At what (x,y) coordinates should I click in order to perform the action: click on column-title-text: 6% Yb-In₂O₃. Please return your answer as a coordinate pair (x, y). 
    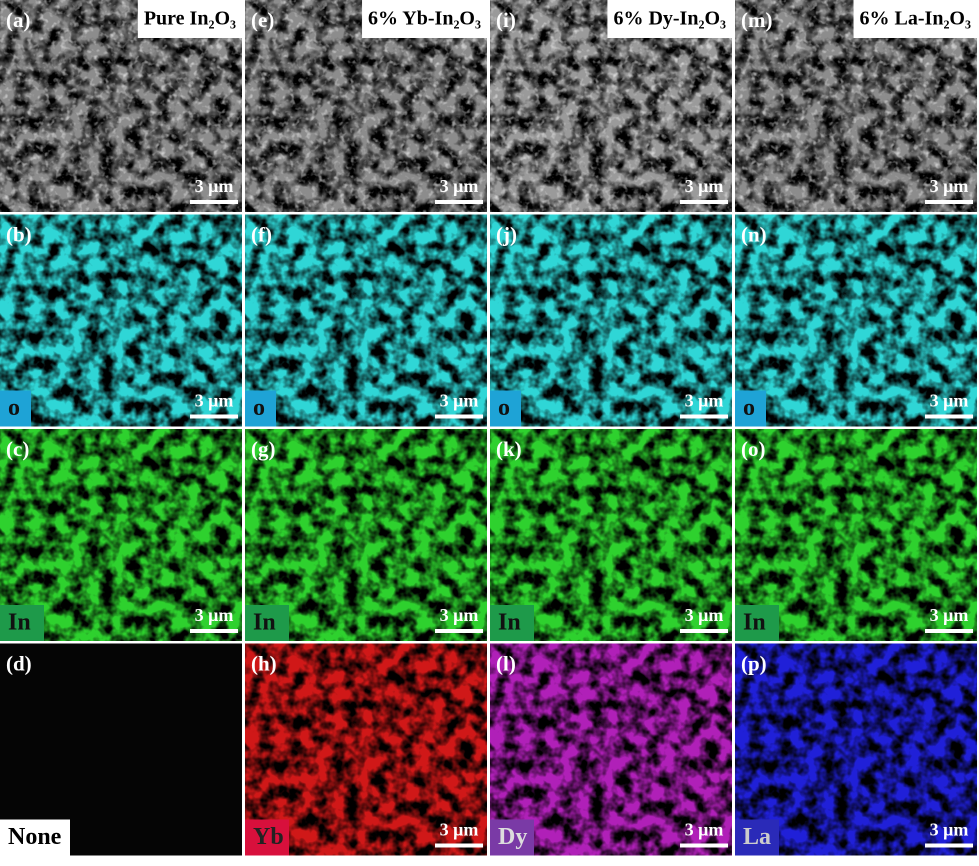
    Looking at the image, I should click on (424, 19).